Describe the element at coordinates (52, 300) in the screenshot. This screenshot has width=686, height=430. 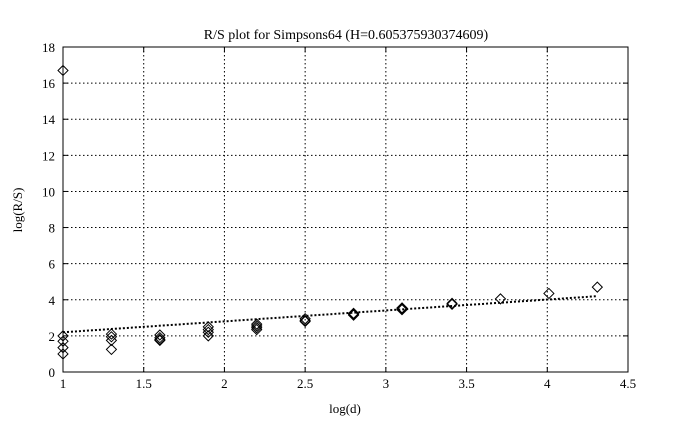
I see `y-tick-label: 4` at that location.